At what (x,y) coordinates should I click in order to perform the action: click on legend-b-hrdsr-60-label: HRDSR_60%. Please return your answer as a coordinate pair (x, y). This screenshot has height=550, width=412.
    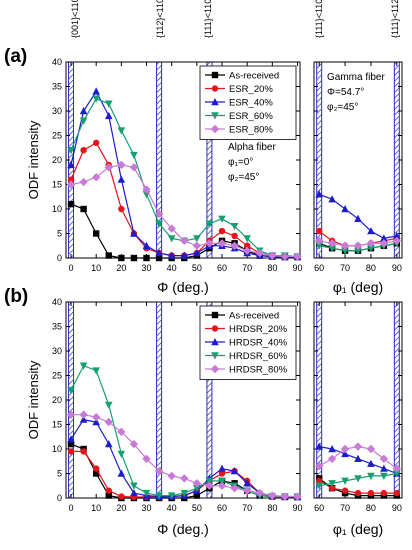
    Looking at the image, I should click on (258, 356).